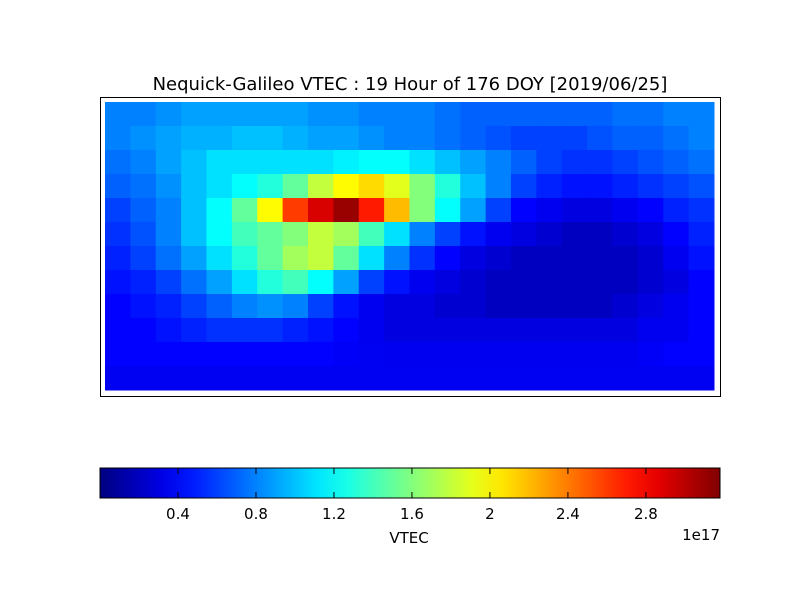  Describe the element at coordinates (256, 514) in the screenshot. I see `tick-label: 0.8` at that location.